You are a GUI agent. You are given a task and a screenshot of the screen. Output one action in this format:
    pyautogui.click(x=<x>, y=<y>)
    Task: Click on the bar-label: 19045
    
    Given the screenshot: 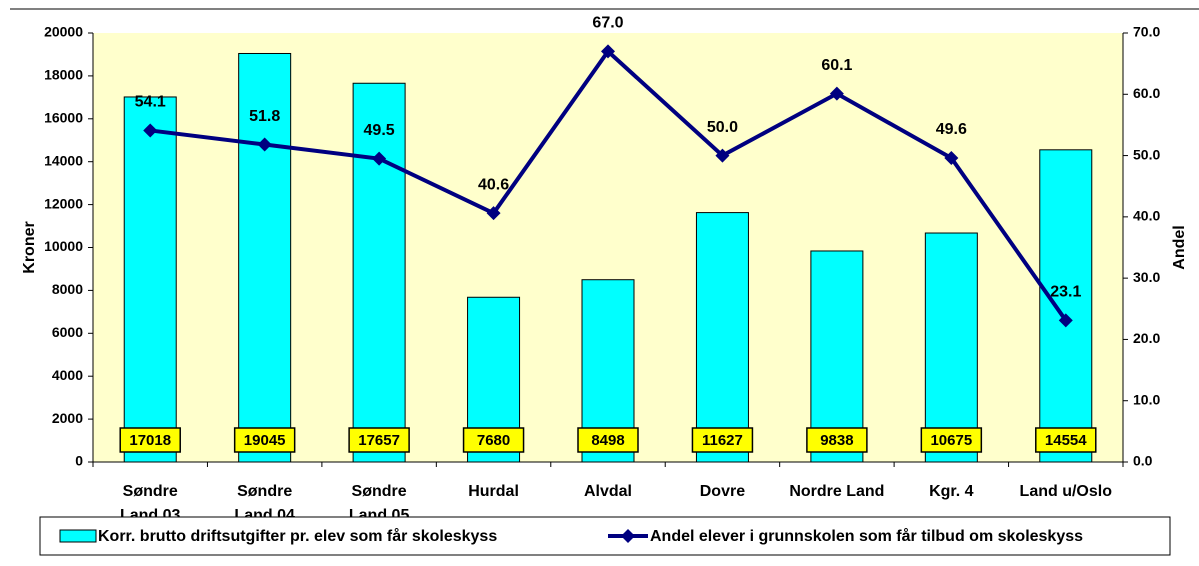 What is the action you would take?
    pyautogui.click(x=265, y=440)
    